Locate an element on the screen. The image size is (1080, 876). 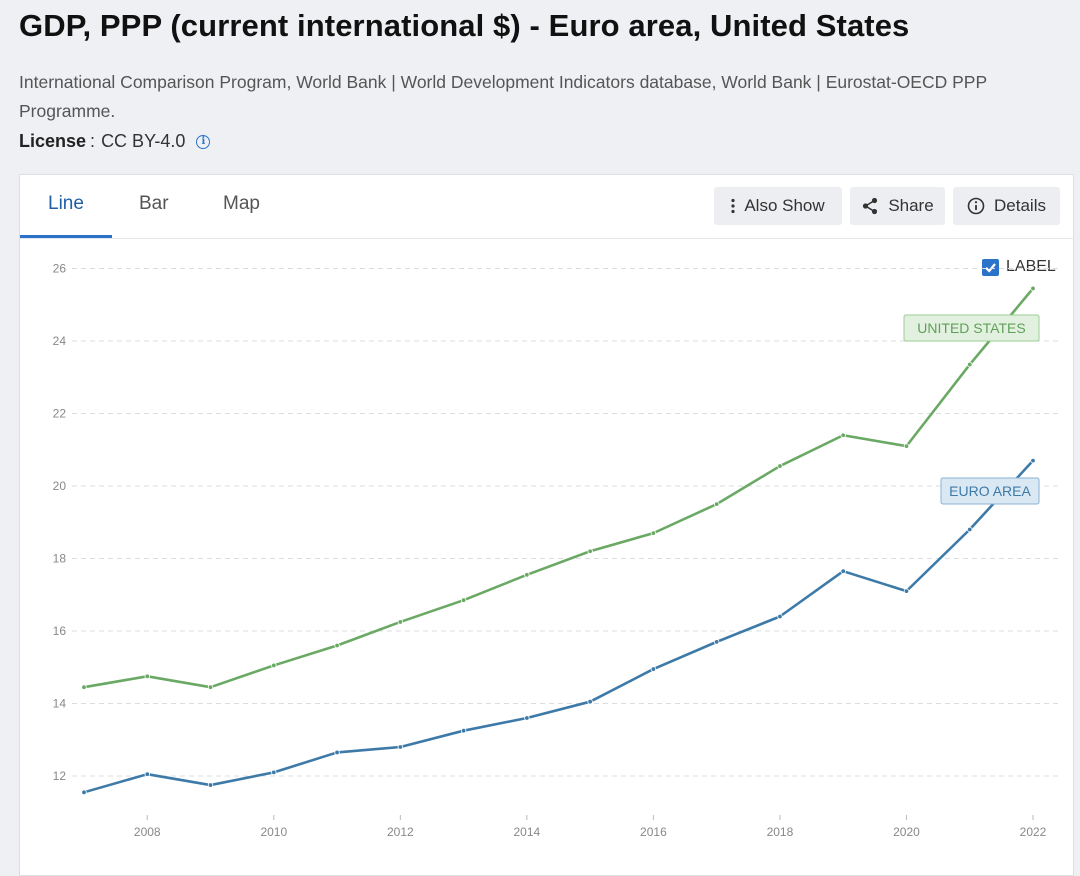
chart-tabs: Line Bar Map Also Show Share is located at coordinates (546, 207).